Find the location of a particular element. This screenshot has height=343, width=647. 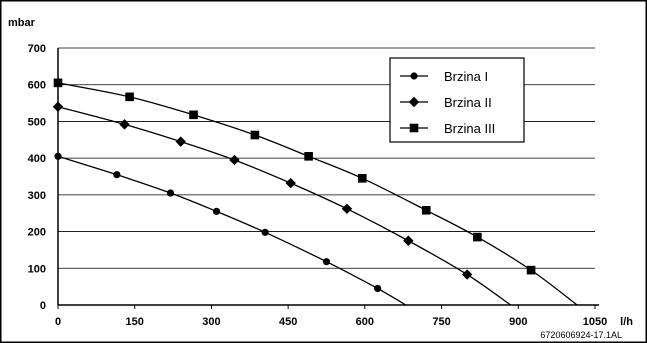

x-tick-label: 150 is located at coordinates (135, 322).